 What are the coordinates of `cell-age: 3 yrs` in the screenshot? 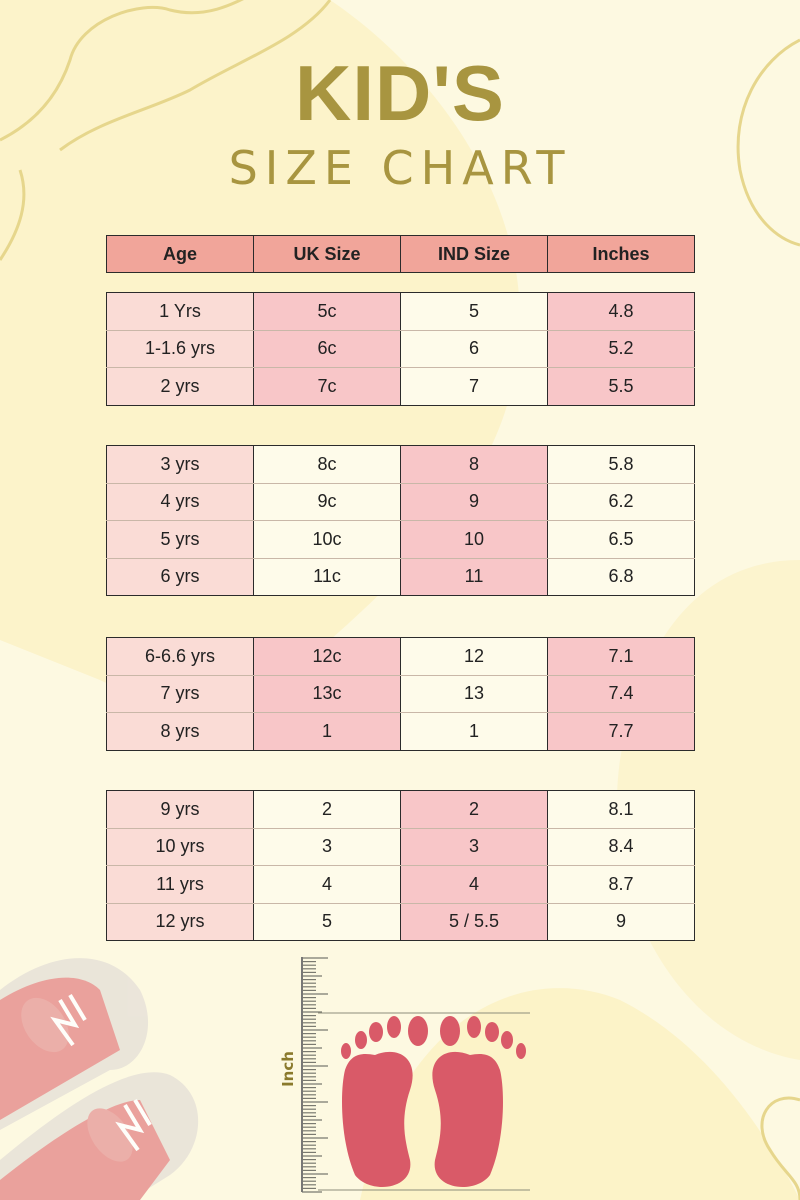 It's located at (180, 464).